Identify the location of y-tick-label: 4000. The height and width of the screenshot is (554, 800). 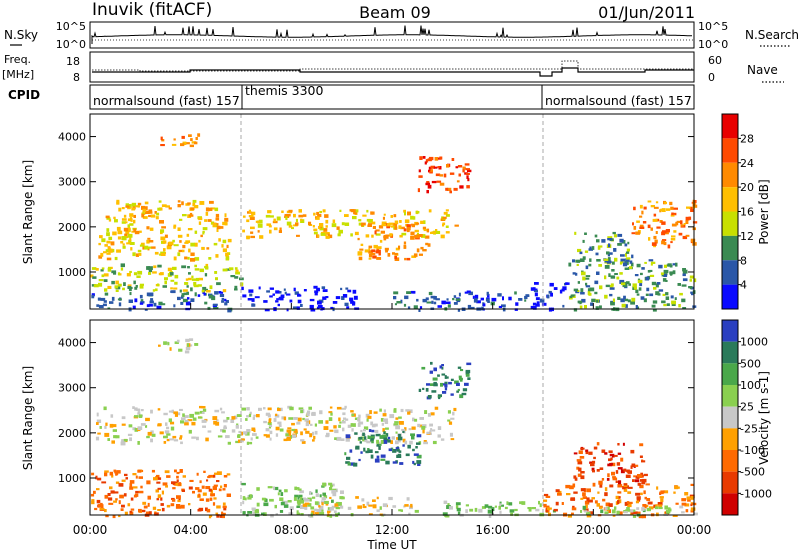
(72, 343).